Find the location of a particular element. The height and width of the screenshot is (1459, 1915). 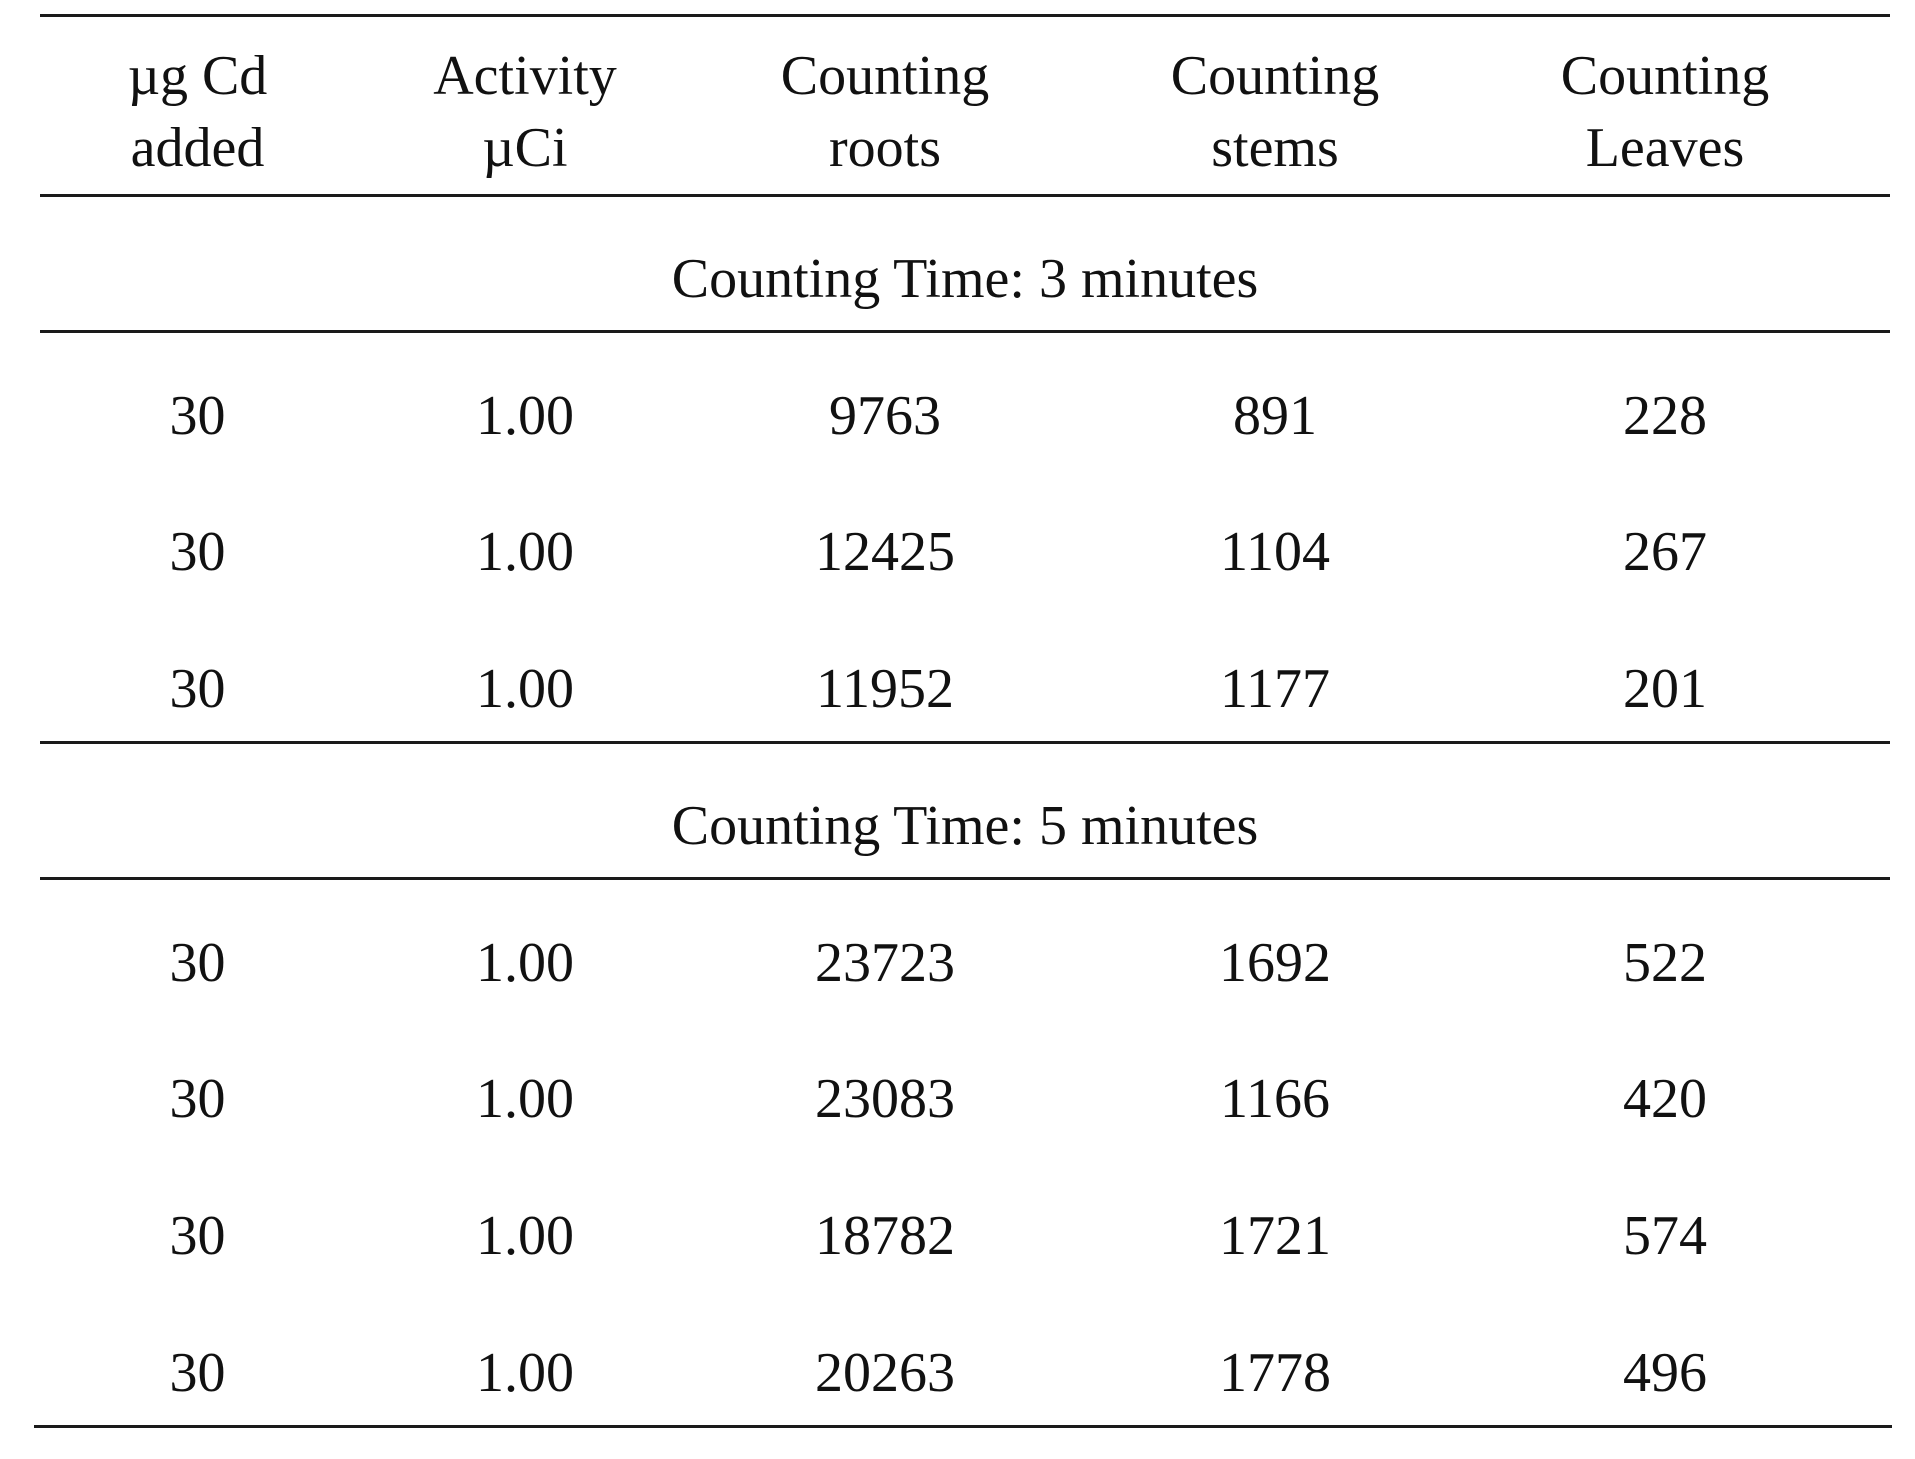

section-title-5-minutes: Counting Time: 5 minutes is located at coordinates (965, 826).